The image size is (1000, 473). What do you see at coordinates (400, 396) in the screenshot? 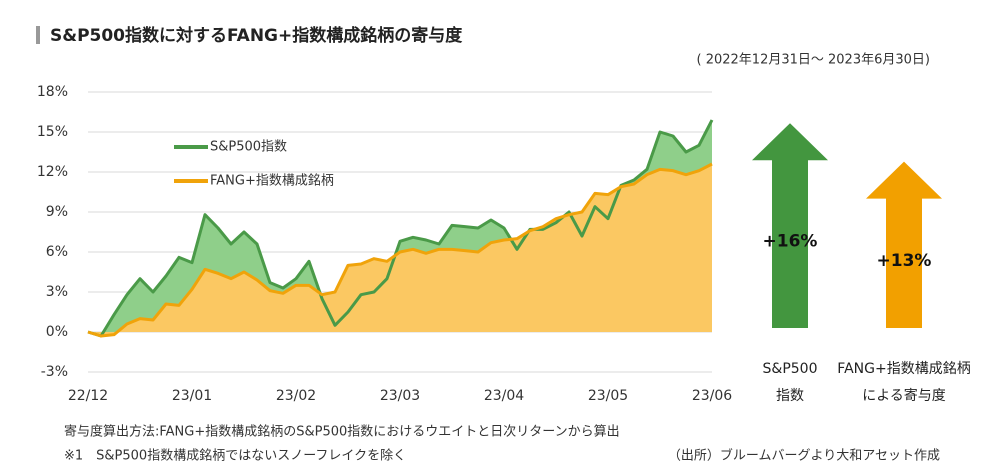
I see `x-tick-label: 23/03` at bounding box center [400, 396].